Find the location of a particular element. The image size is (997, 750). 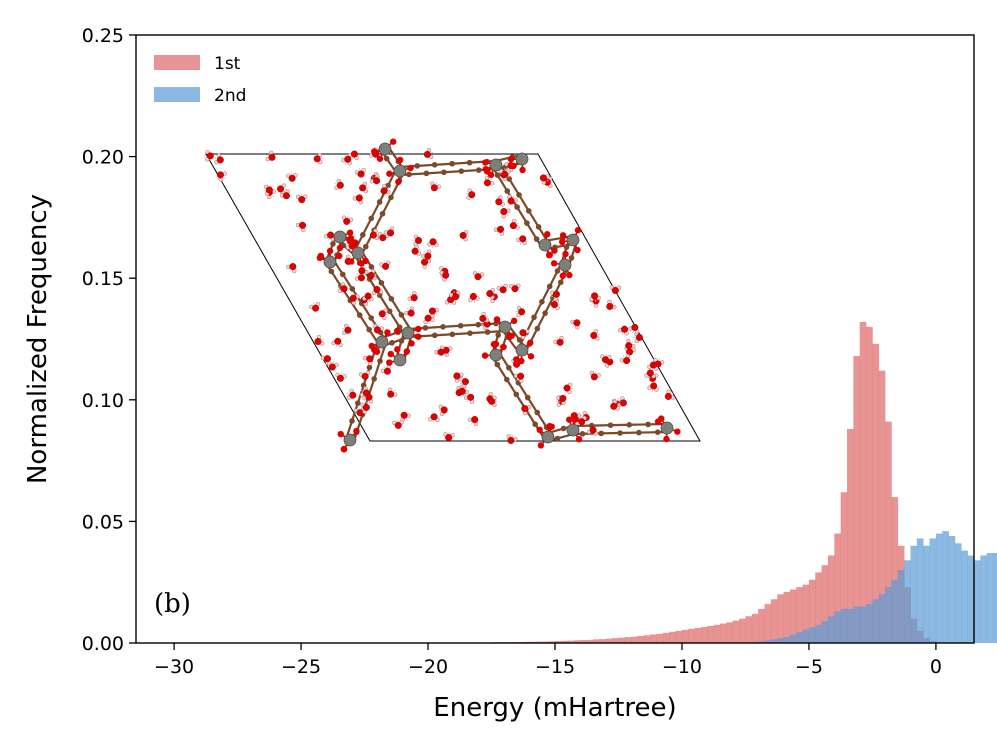

series-2nd is located at coordinates (871, 587).